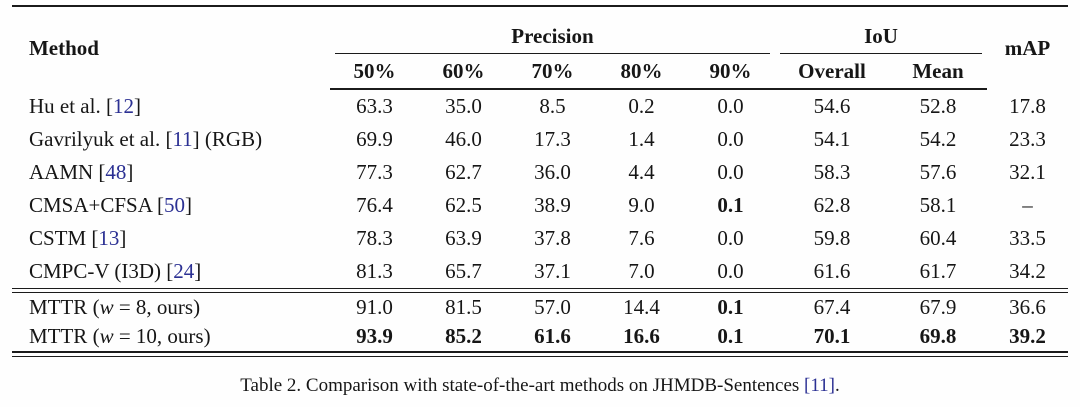 The width and height of the screenshot is (1080, 407). What do you see at coordinates (463, 337) in the screenshot?
I see `value-cell: 85.2` at bounding box center [463, 337].